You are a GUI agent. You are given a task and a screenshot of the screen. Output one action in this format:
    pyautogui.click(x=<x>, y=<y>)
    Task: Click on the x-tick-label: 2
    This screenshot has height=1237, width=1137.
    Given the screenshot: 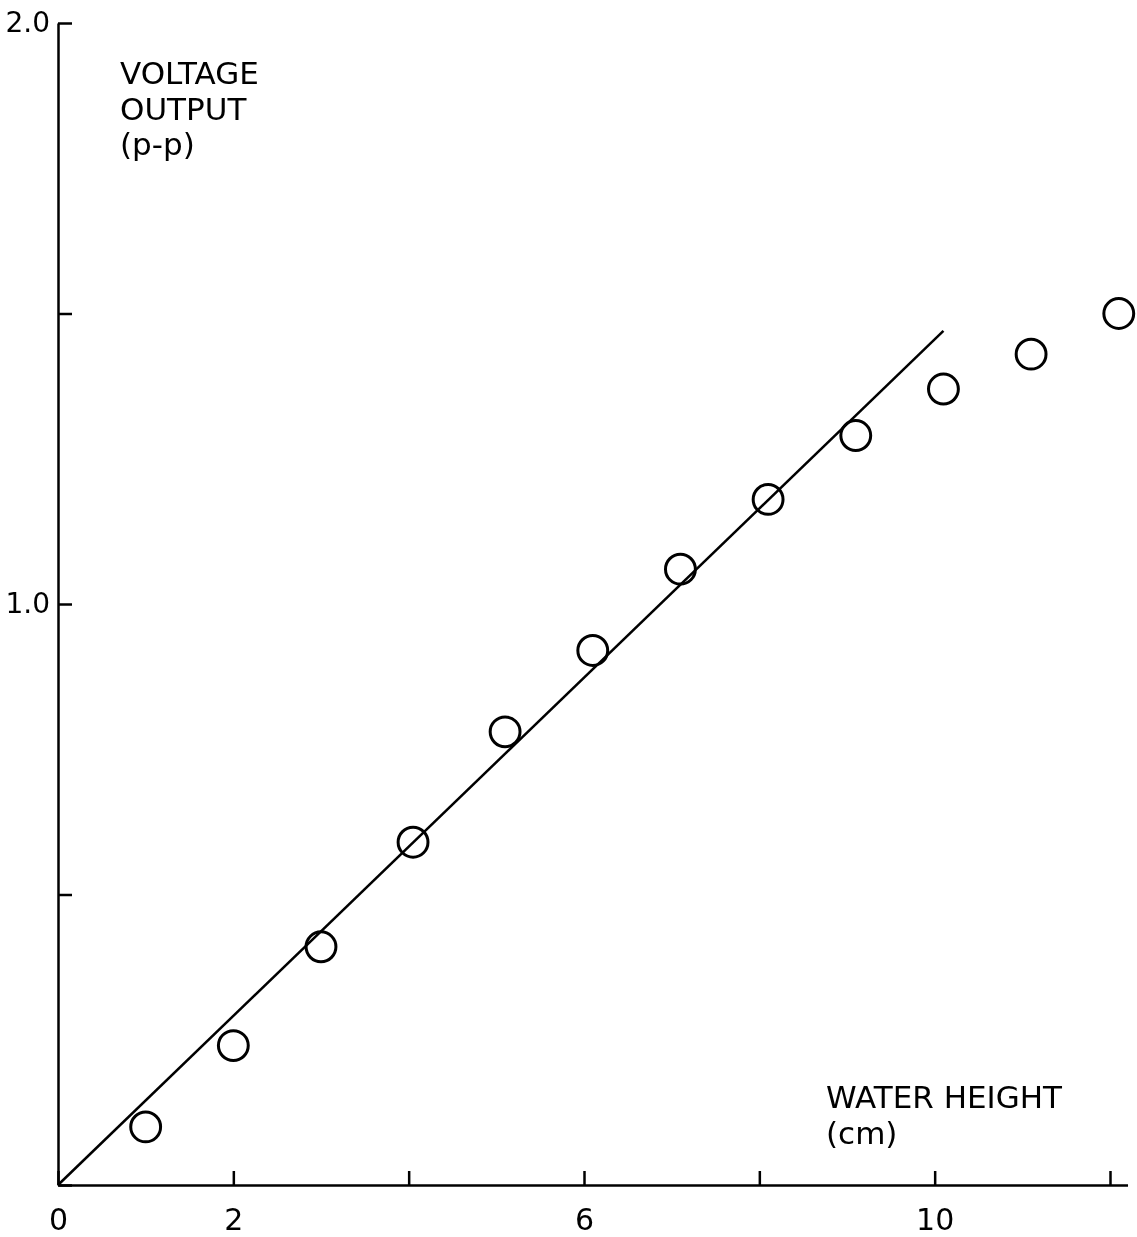 What is the action you would take?
    pyautogui.click(x=234, y=1219)
    